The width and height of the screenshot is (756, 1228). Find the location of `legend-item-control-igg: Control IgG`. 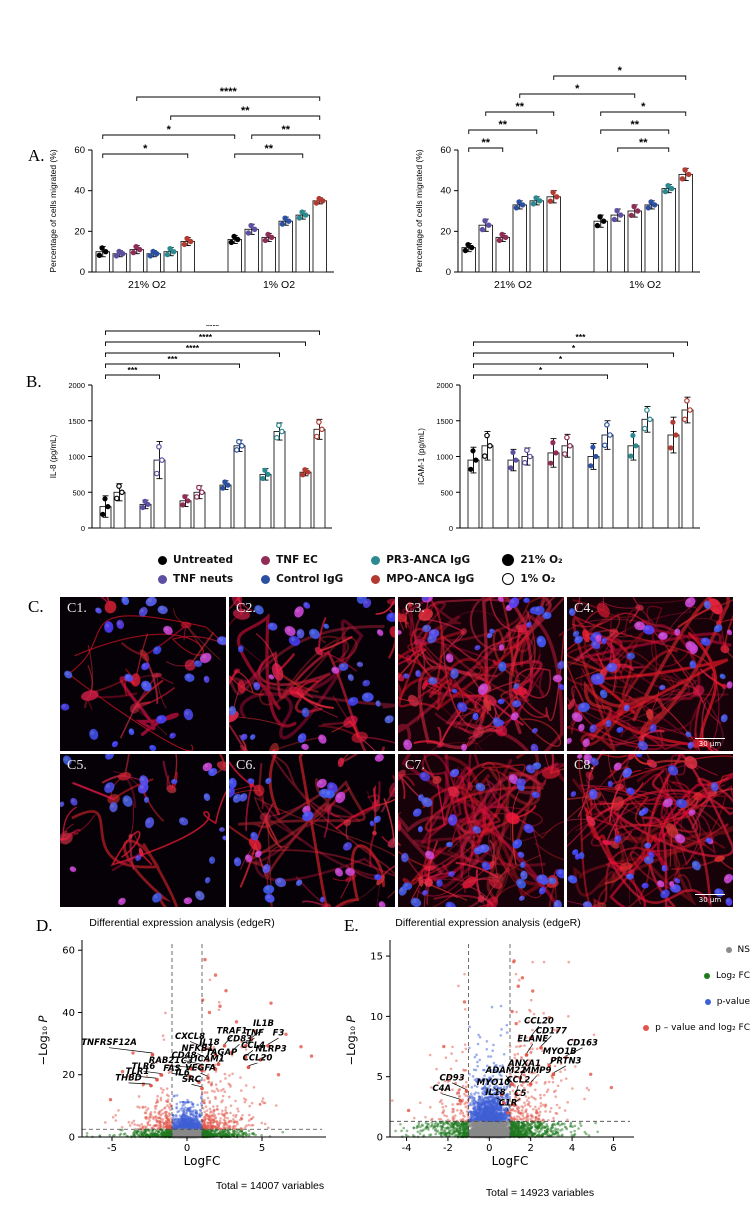

legend-item-control-igg: Control IgG is located at coordinates (302, 579).